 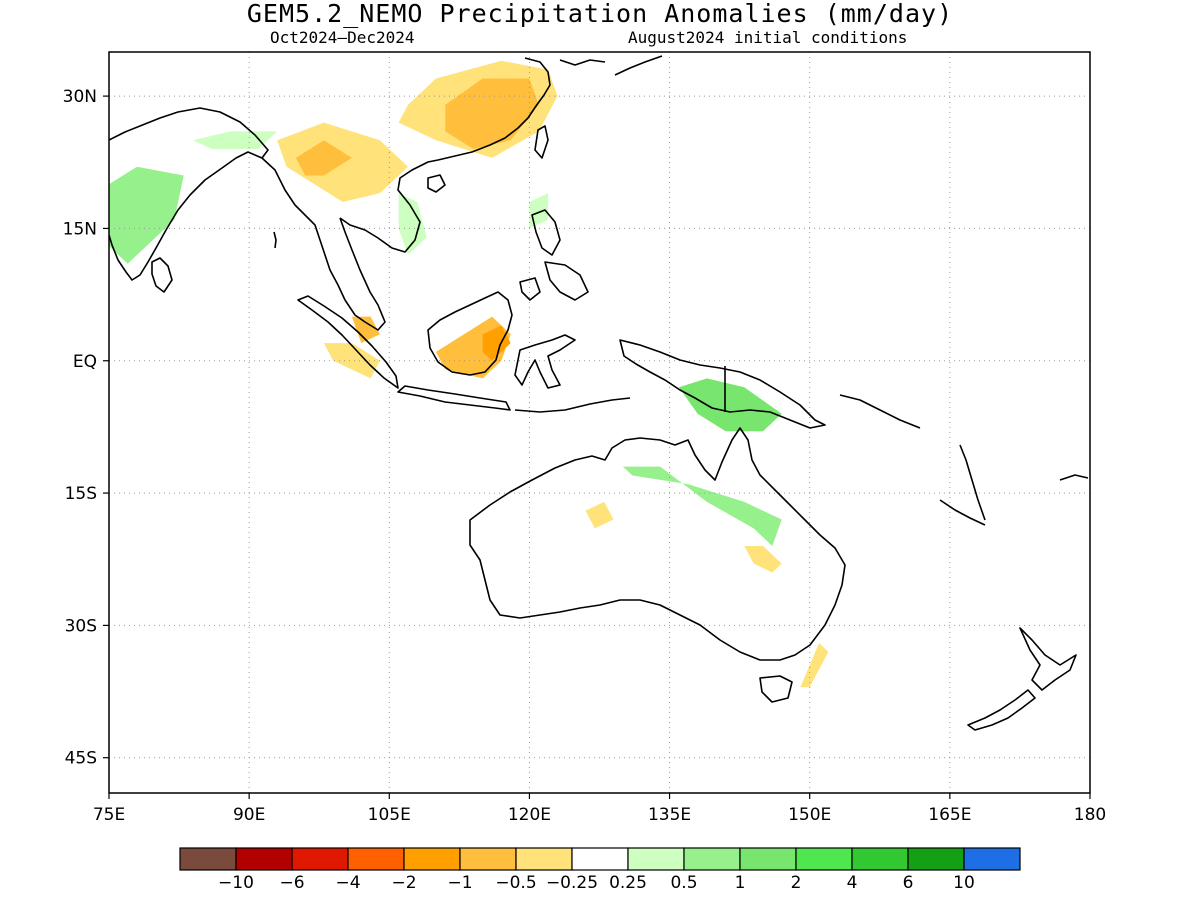 What do you see at coordinates (541, 142) in the screenshot?
I see `coast-taiwan` at bounding box center [541, 142].